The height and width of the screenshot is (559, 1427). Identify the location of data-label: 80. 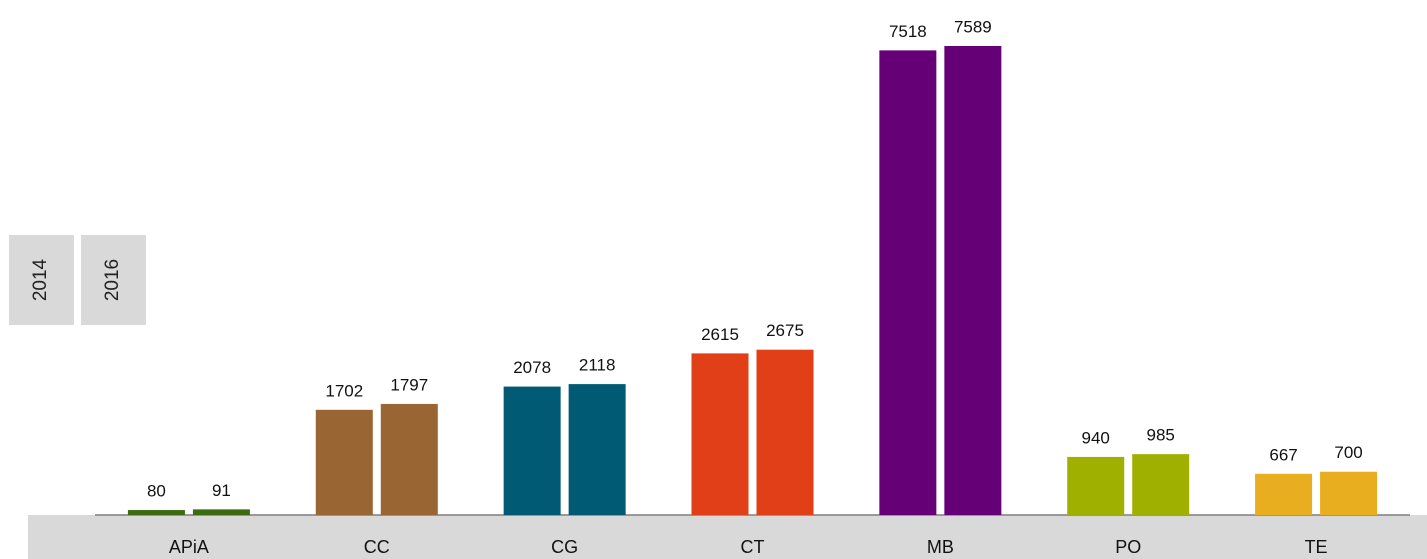
(156, 491).